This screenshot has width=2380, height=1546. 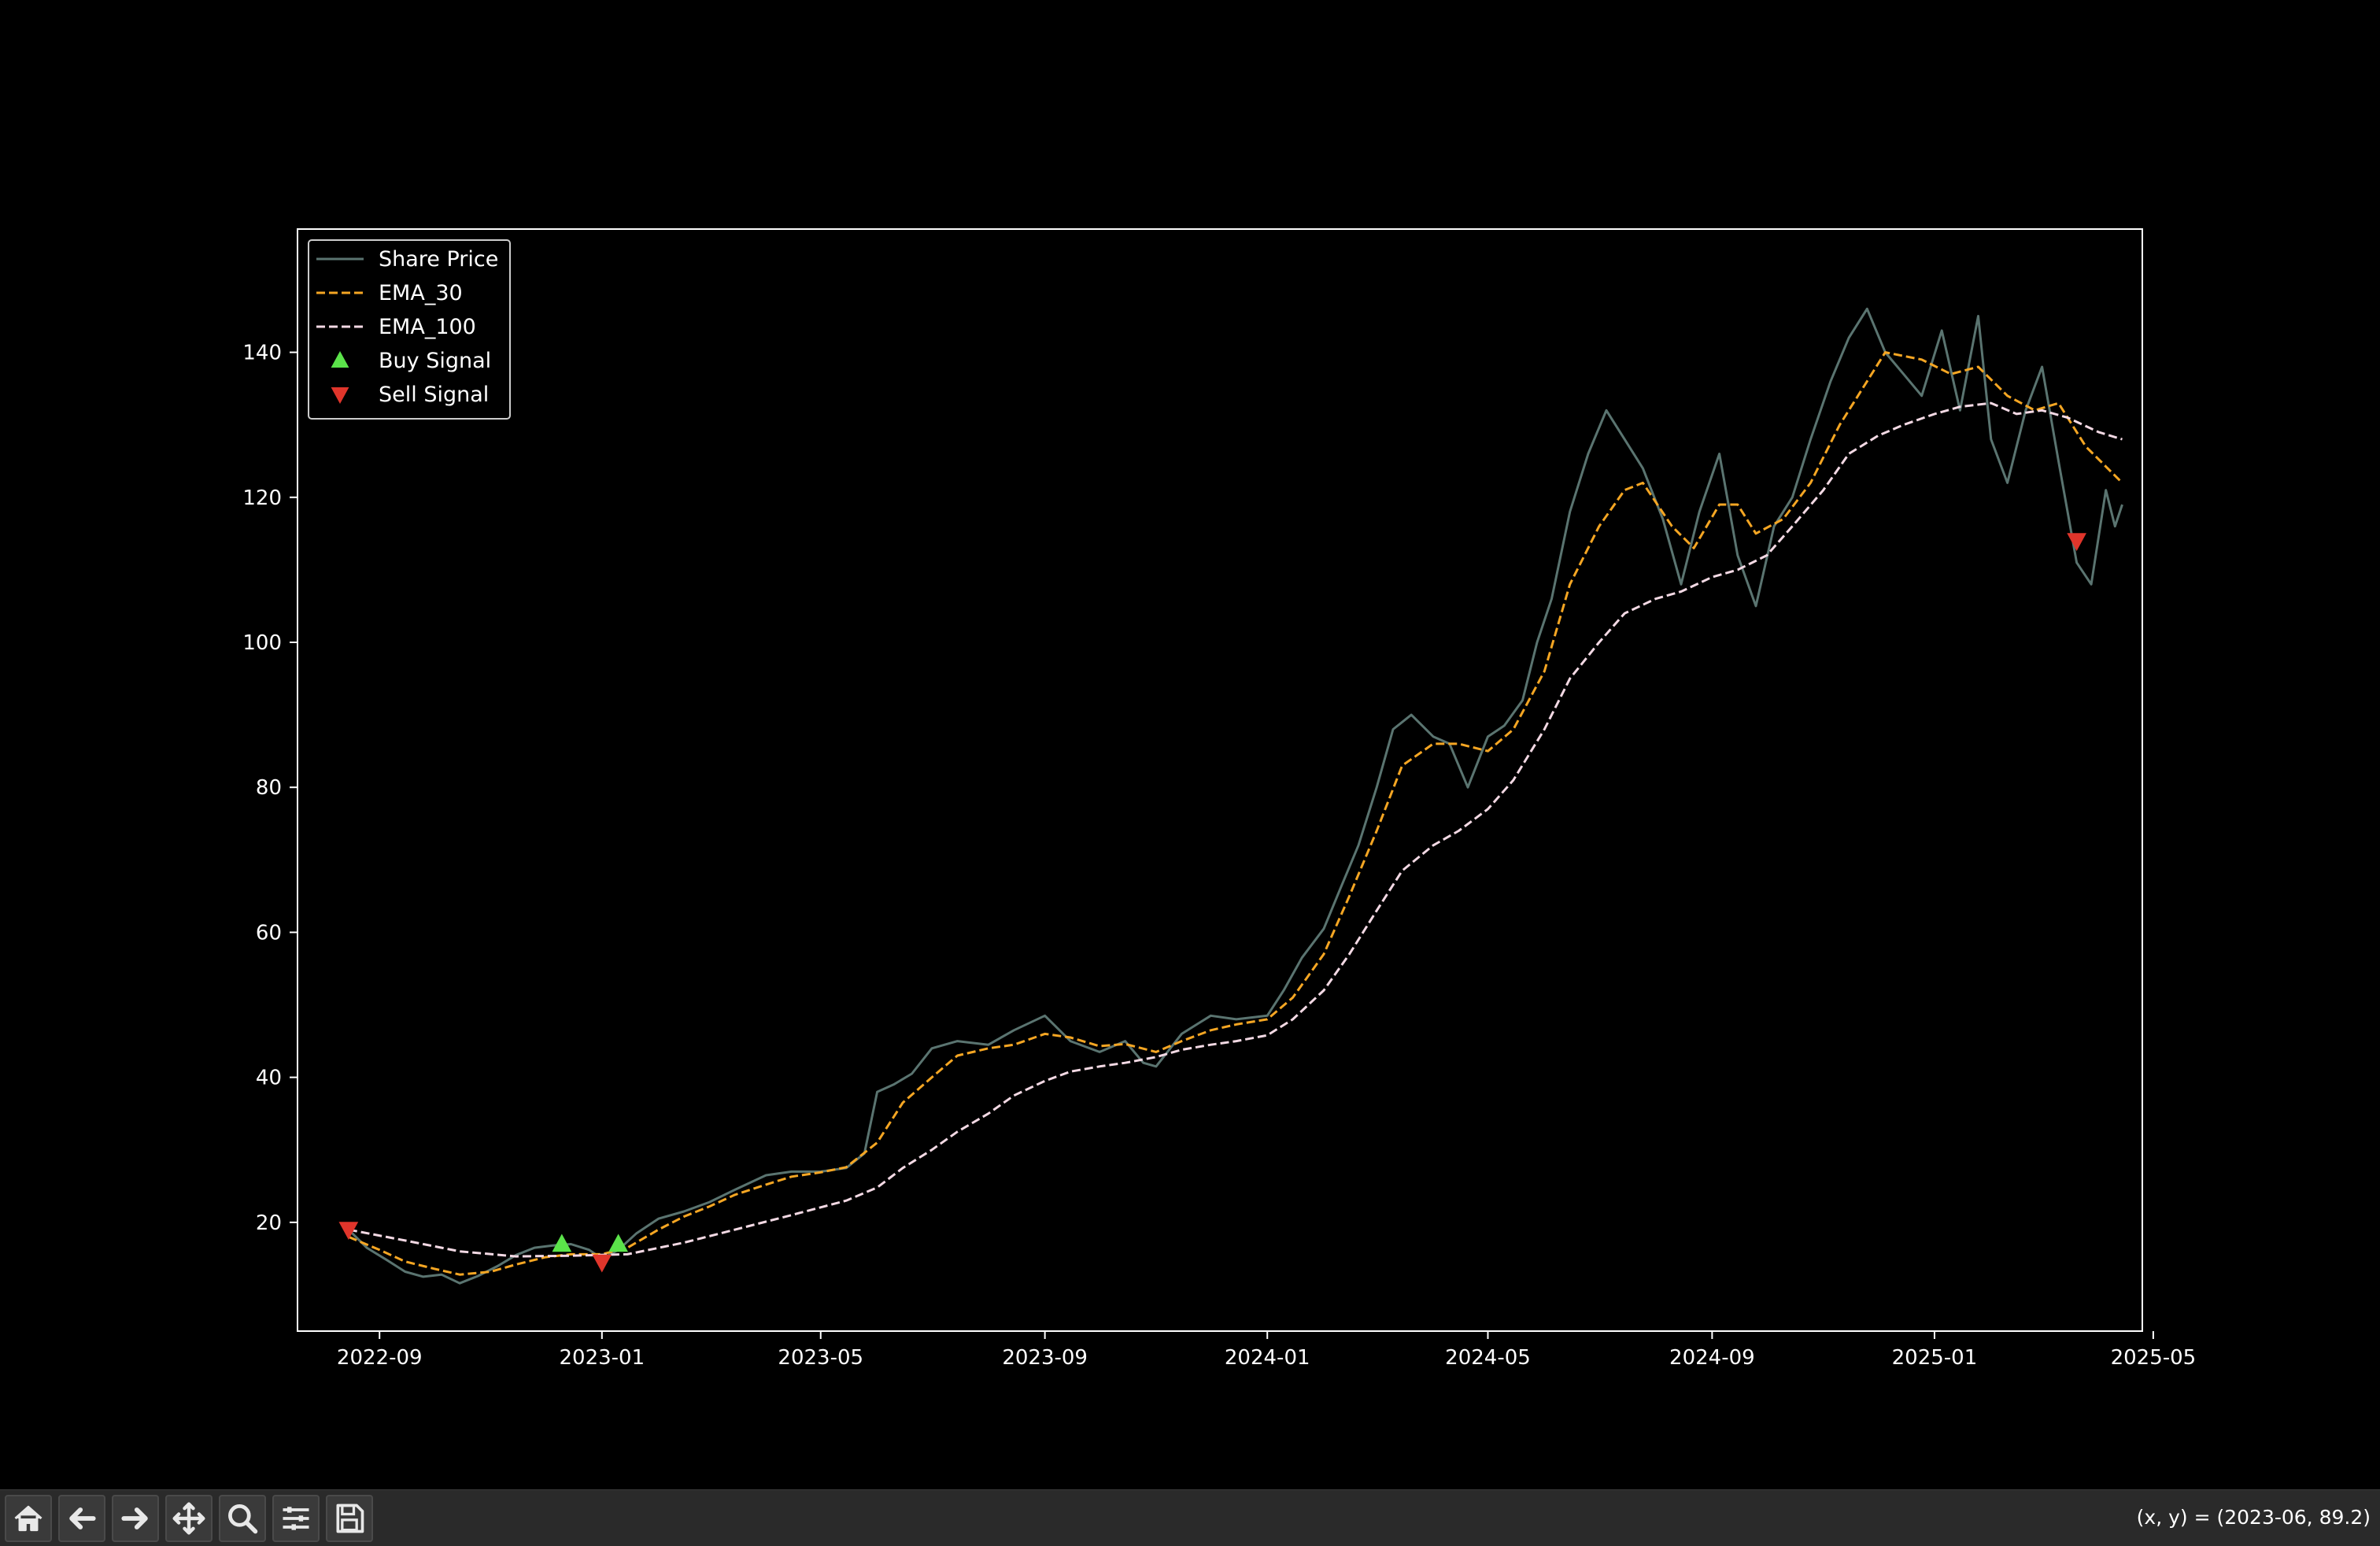 I want to click on y-tick-label: 60, so click(x=269, y=933).